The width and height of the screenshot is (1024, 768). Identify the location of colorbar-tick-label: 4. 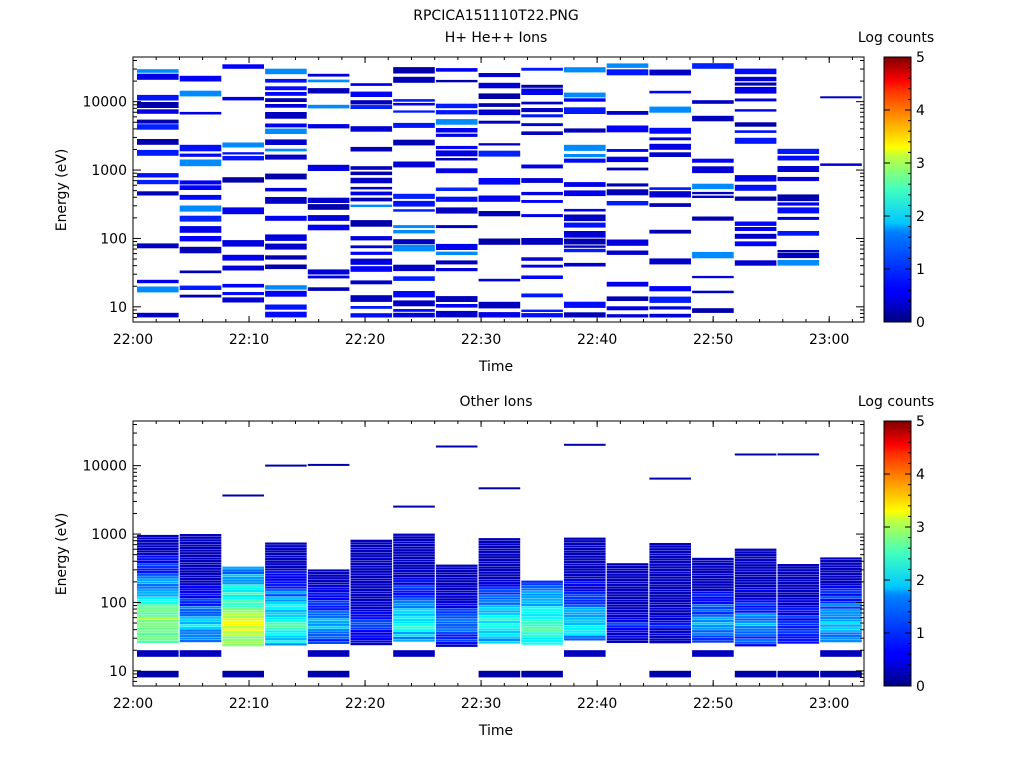
(920, 475).